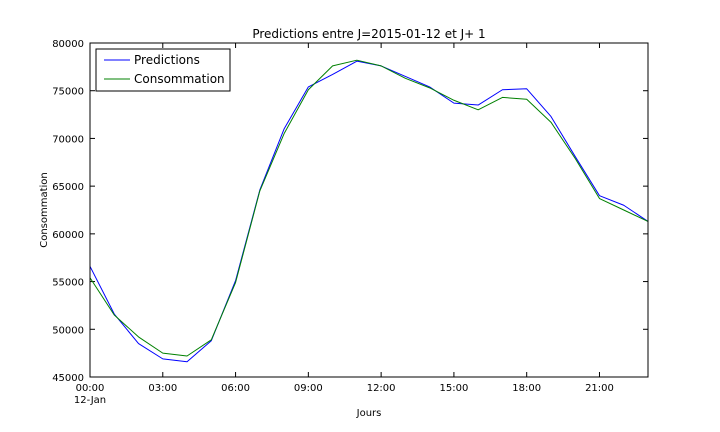  What do you see at coordinates (235, 388) in the screenshot?
I see `x-tick-label: 06:00` at bounding box center [235, 388].